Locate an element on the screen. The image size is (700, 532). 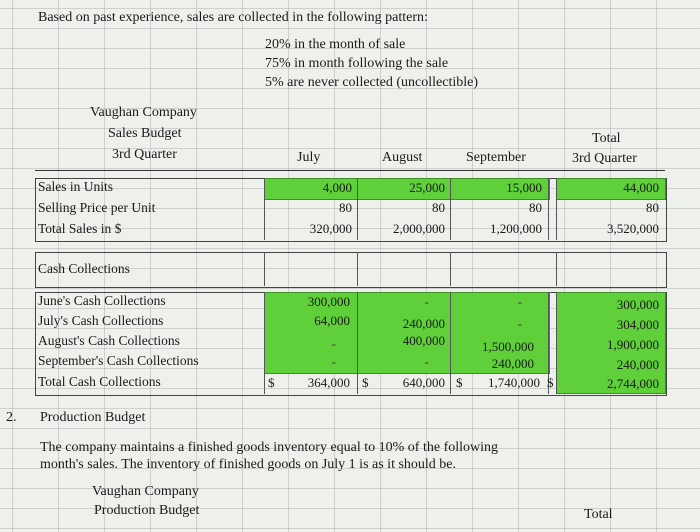
cell: 1,900,000 is located at coordinates (633, 344).